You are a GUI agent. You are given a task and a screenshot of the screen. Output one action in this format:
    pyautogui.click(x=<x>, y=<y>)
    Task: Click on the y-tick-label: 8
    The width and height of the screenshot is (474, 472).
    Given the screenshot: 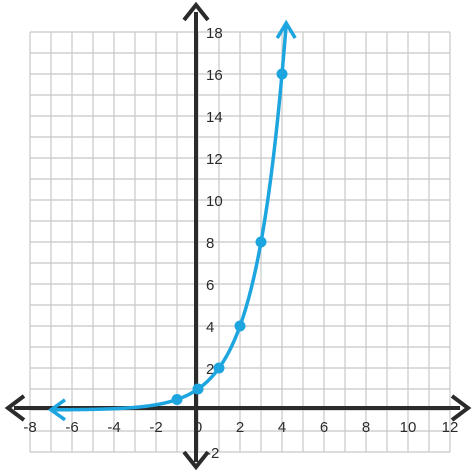 What is the action you would take?
    pyautogui.click(x=210, y=243)
    